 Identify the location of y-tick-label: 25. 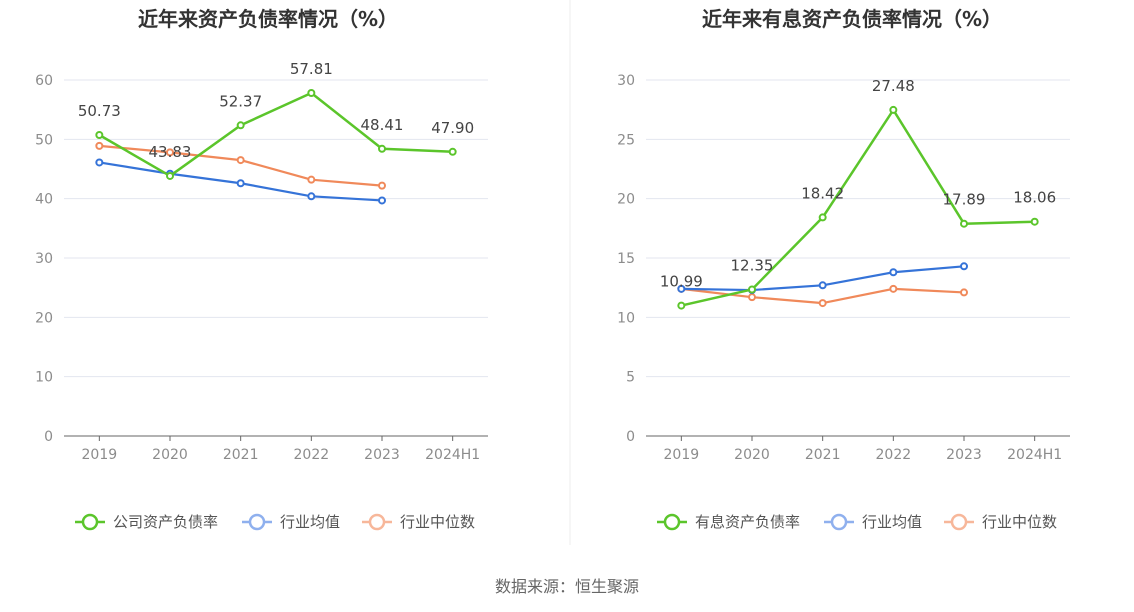
(626, 140).